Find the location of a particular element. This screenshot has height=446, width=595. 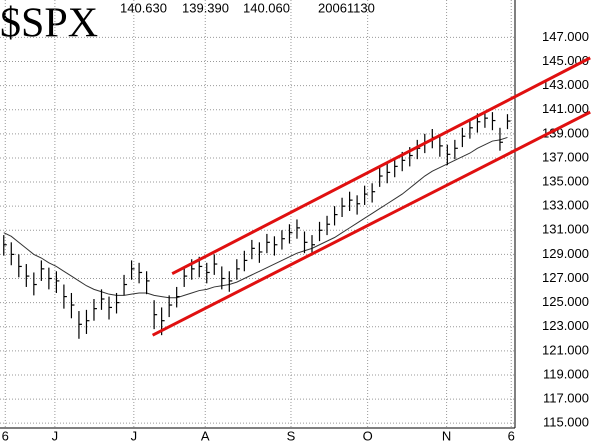

y-tick-label: 137.000 is located at coordinates (565, 156).